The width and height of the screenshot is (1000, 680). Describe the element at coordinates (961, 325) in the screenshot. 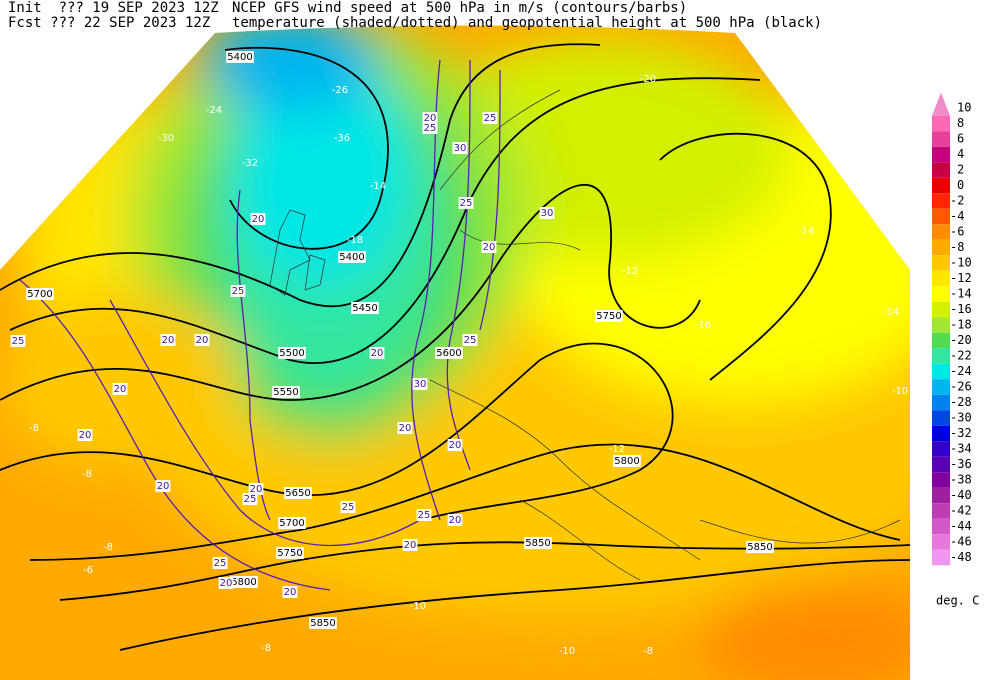

I see `colorbar-label: -18` at that location.